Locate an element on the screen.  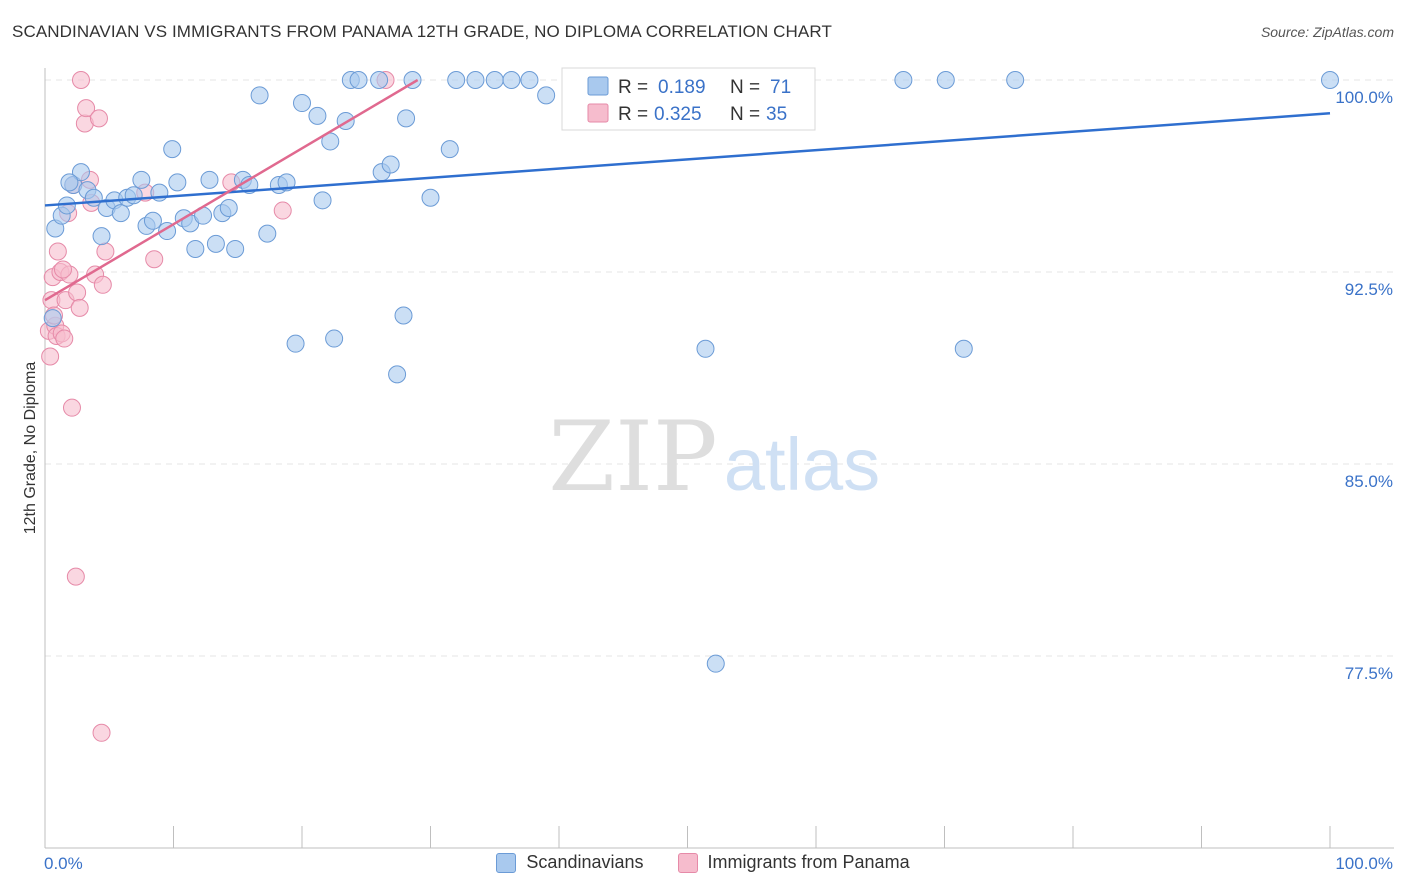
watermark-atlas: atlas is located at coordinates (802, 464).